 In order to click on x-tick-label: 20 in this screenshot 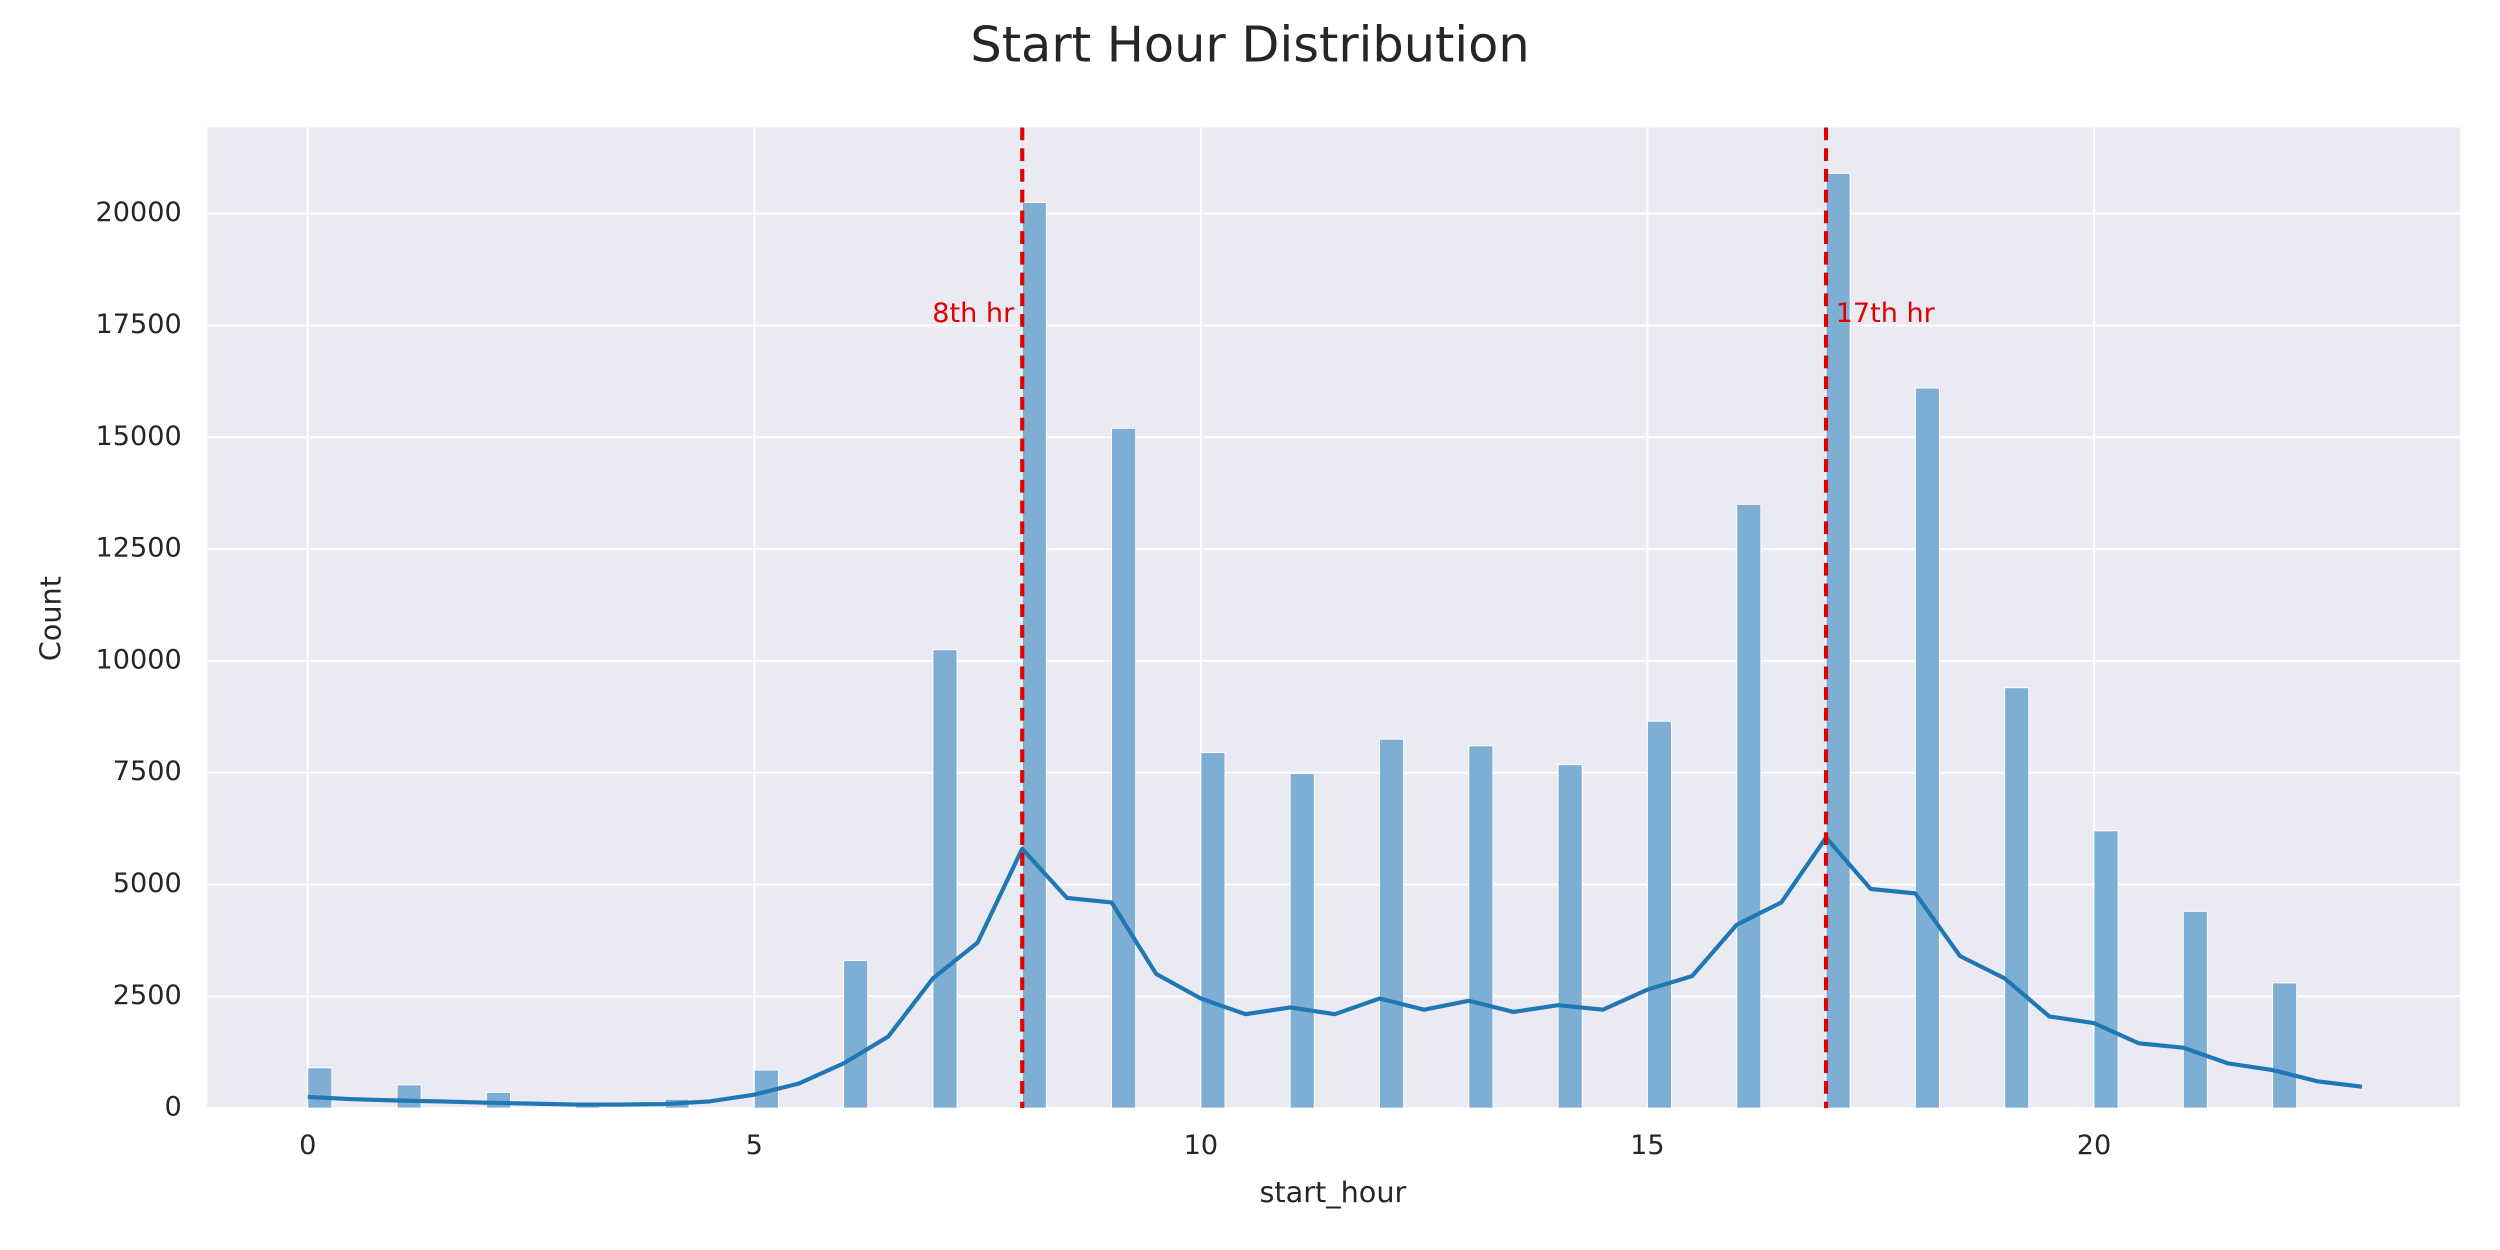, I will do `click(2094, 1145)`.